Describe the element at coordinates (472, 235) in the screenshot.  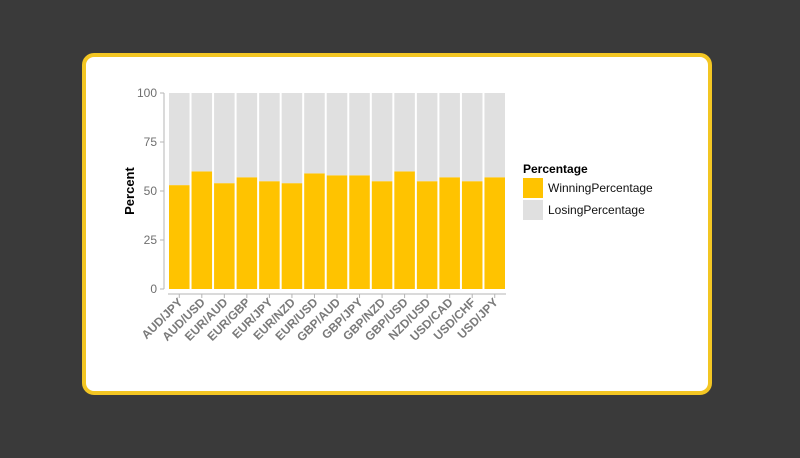
I see `bar-winning-usd-chf` at that location.